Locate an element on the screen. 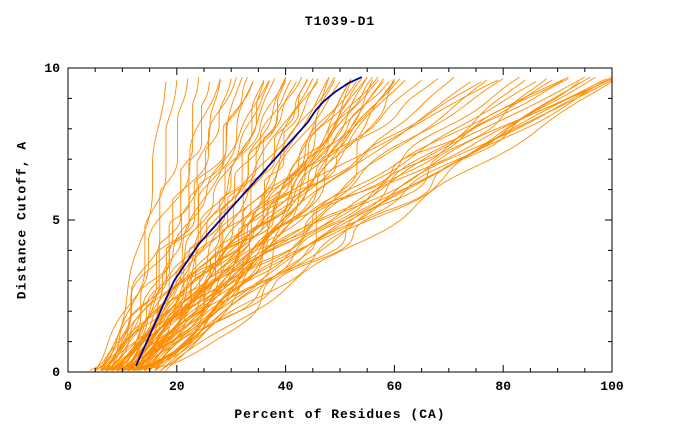 This screenshot has width=680, height=440. x-tick-label: 60 is located at coordinates (395, 386).